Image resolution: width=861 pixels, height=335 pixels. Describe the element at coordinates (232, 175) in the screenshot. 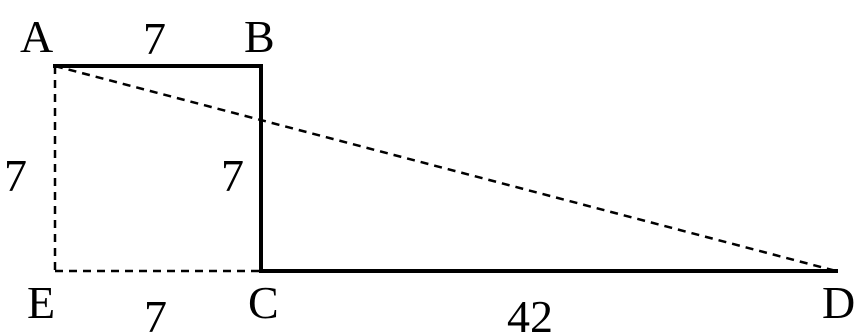

I see `length-label-BC: 7` at that location.